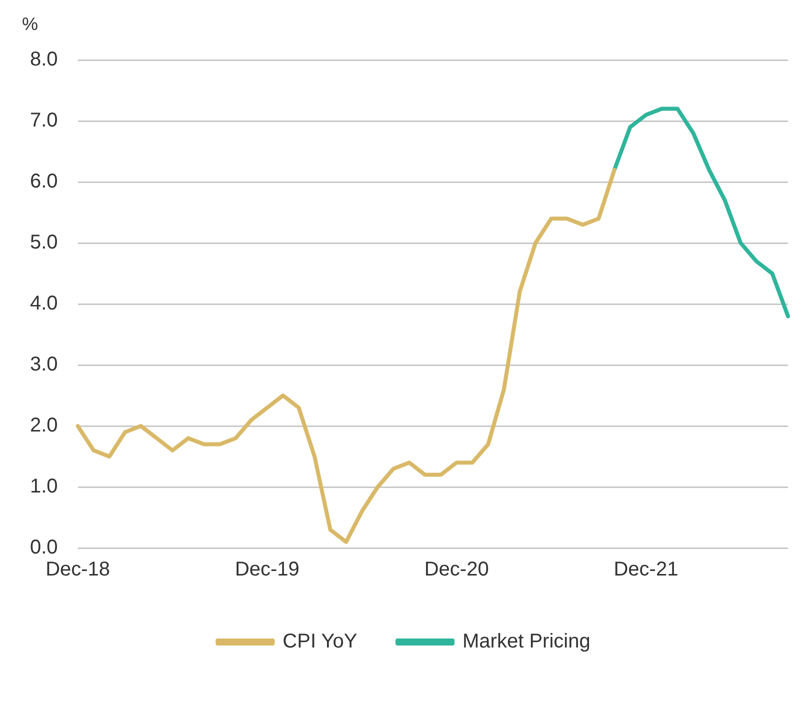 This screenshot has width=798, height=702. I want to click on legend-label: CPI YoY, so click(320, 641).